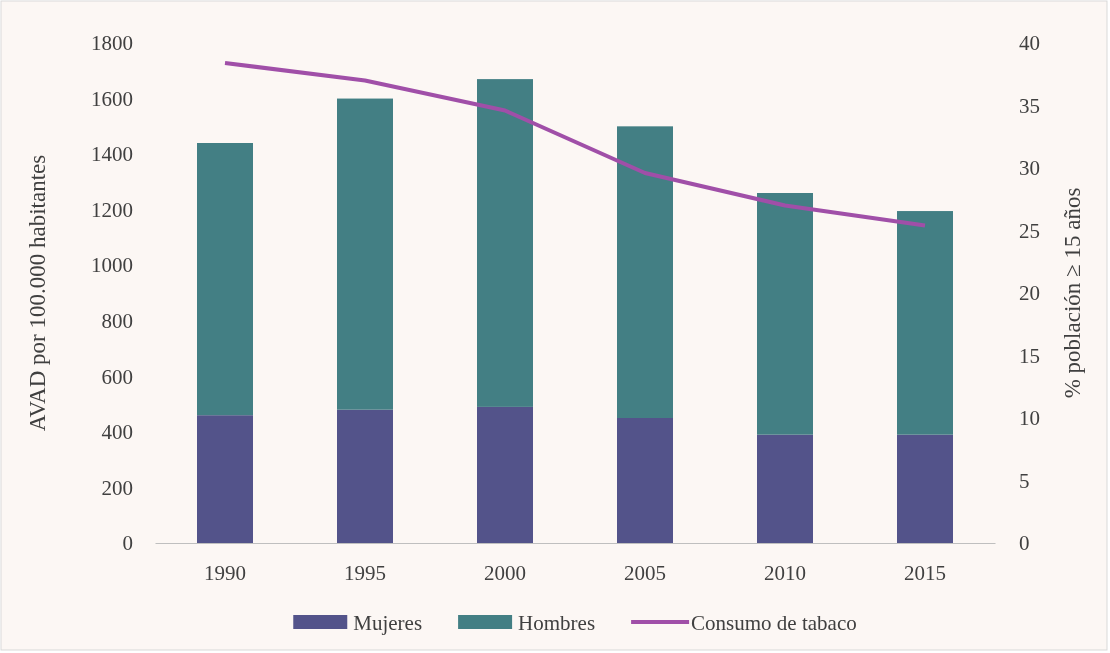  What do you see at coordinates (112, 98) in the screenshot?
I see `y-tick-label: 1600` at bounding box center [112, 98].